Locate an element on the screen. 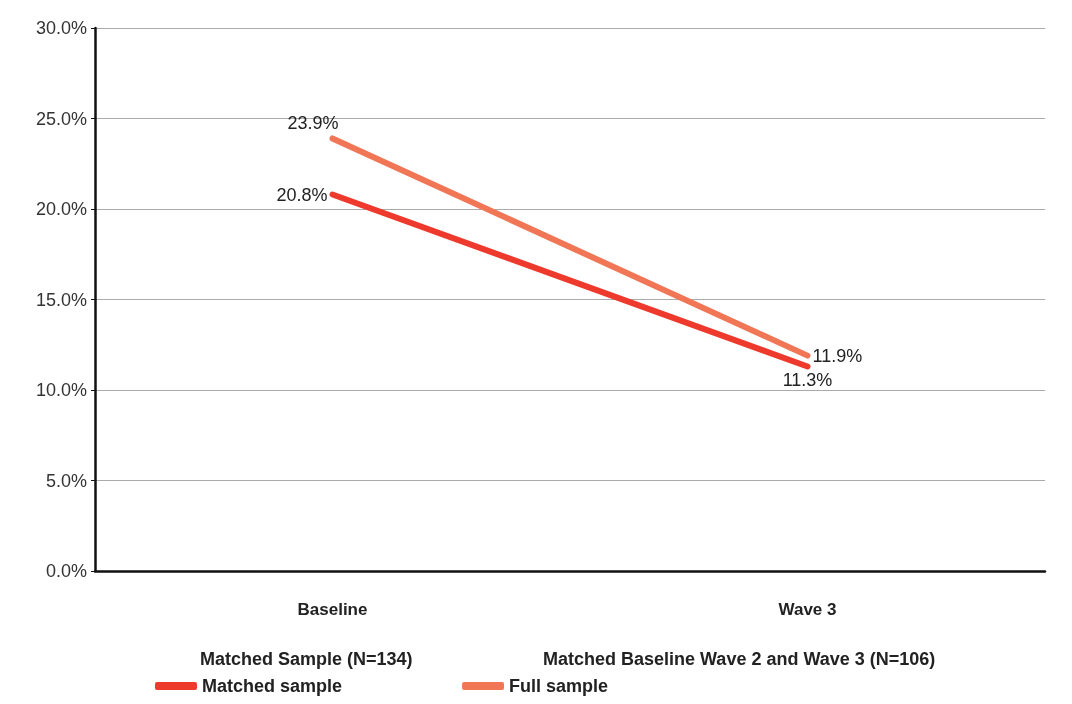 The image size is (1072, 704). y-tick-label: 30.0% is located at coordinates (61, 28).